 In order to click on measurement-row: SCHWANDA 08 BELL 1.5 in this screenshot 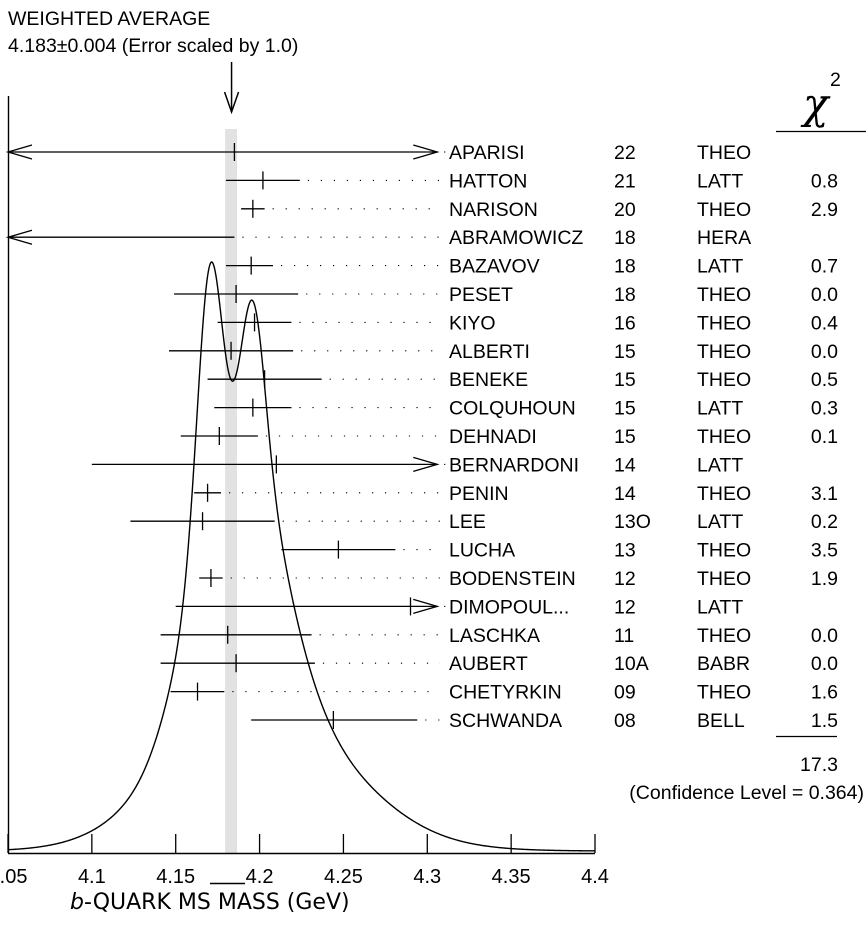, I will do `click(544, 721)`.